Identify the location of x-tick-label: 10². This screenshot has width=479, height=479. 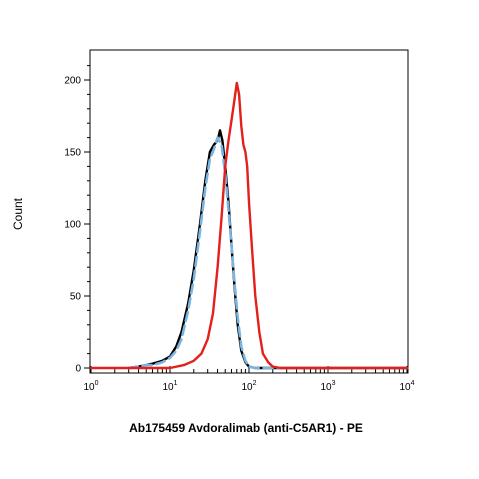
(248, 386).